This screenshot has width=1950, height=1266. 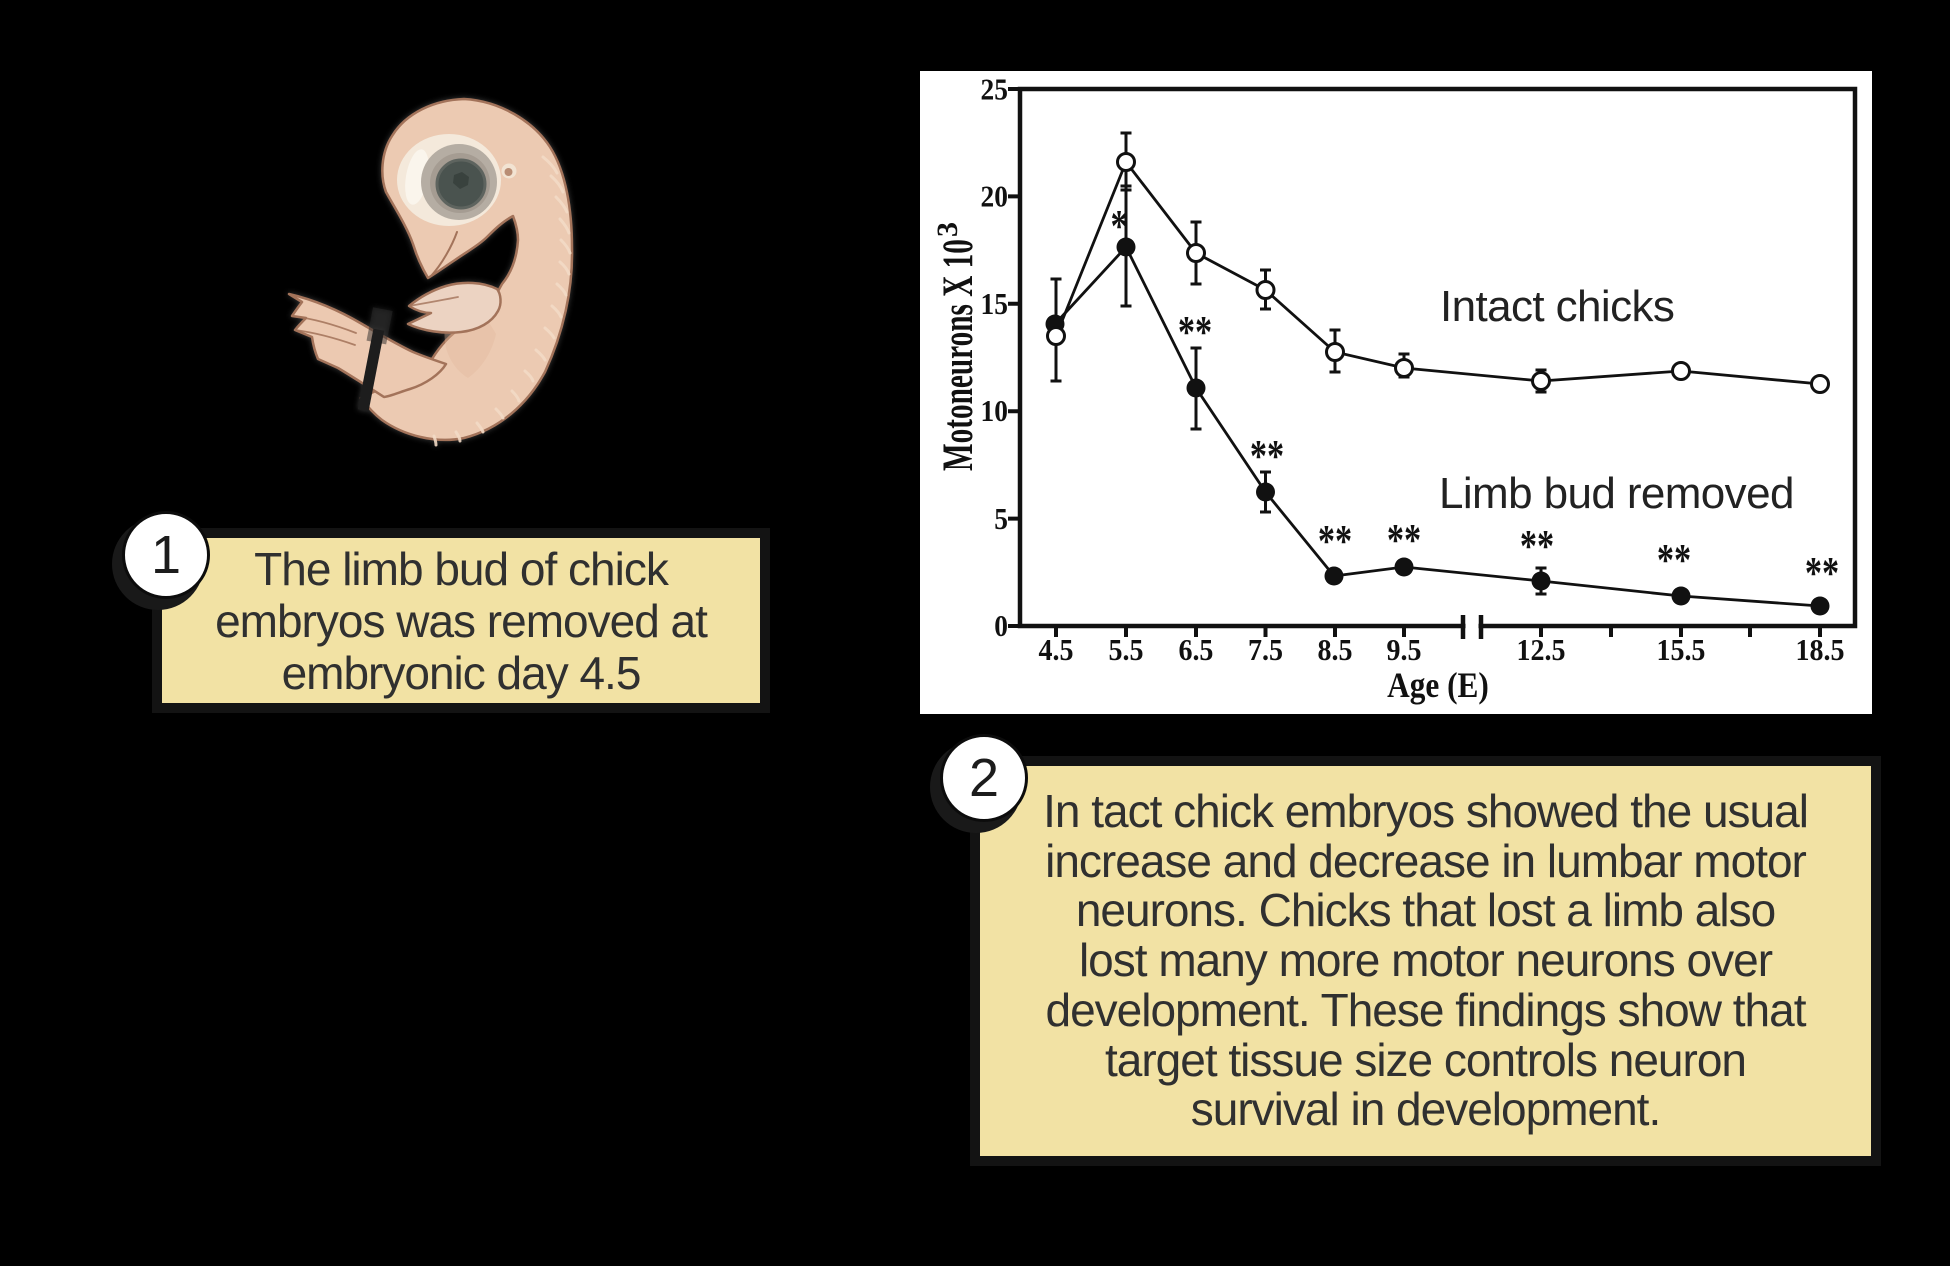 I want to click on svg-text: Intact chicks, so click(x=1557, y=306).